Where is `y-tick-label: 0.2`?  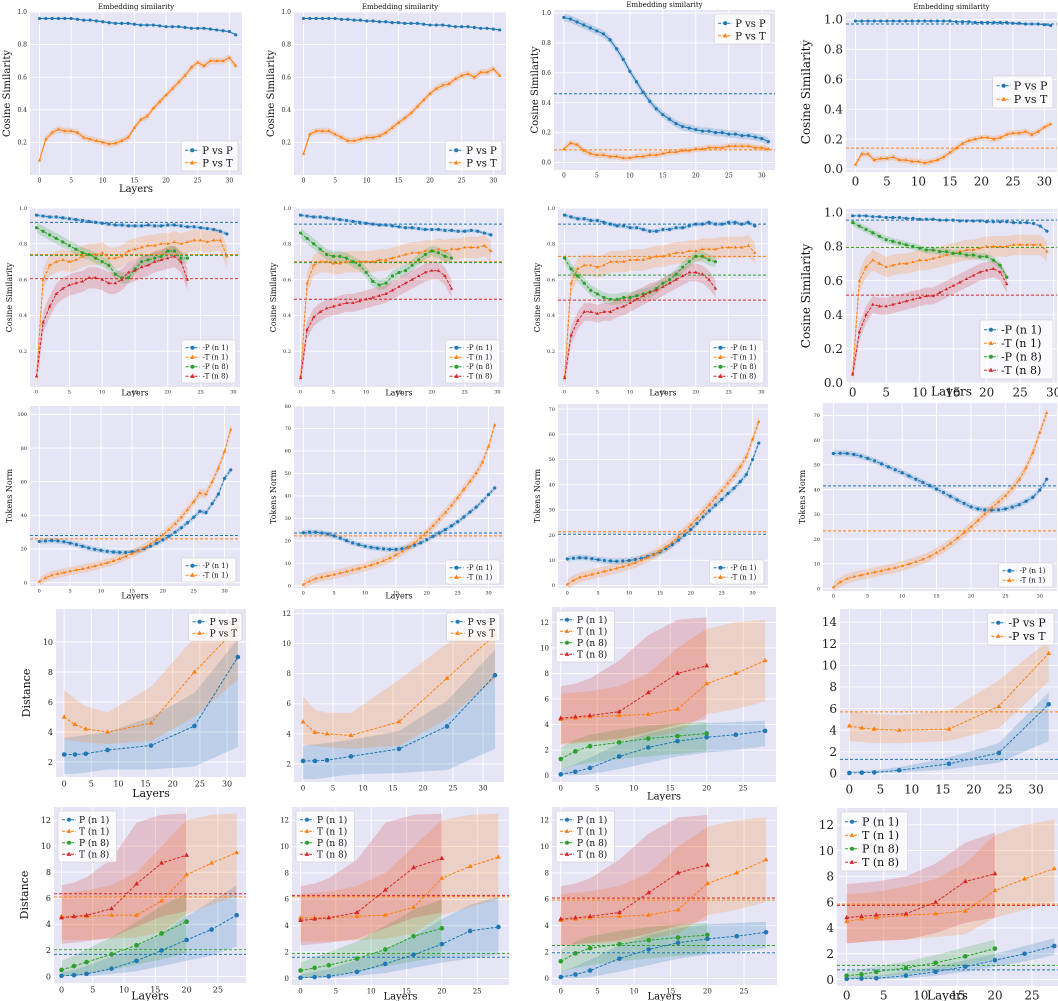
y-tick-label: 0.2 is located at coordinates (833, 139).